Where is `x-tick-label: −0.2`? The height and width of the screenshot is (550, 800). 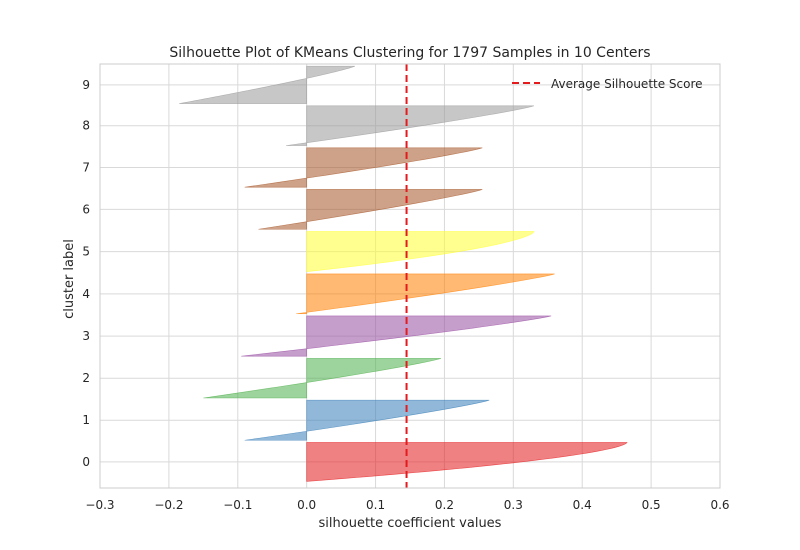 x-tick-label: −0.2 is located at coordinates (168, 505).